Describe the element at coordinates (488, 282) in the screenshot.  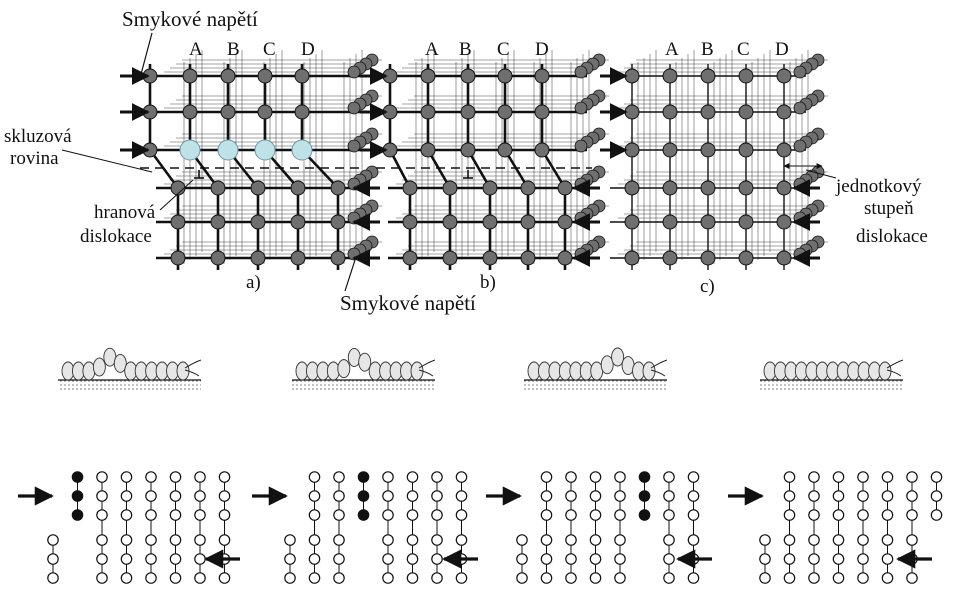
I see `panel-b-label: b)` at that location.